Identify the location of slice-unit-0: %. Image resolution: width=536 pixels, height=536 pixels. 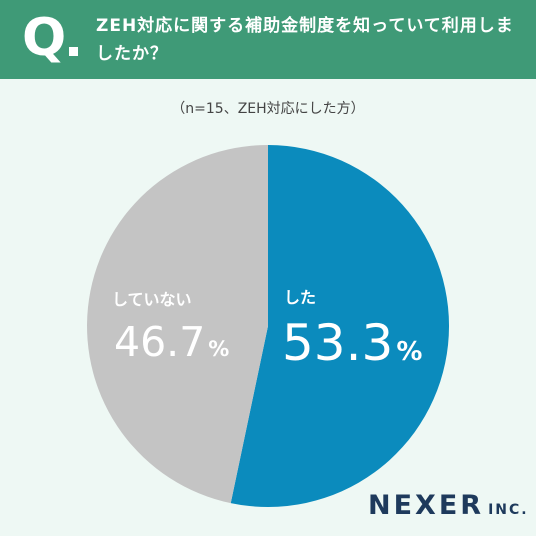
(409, 352).